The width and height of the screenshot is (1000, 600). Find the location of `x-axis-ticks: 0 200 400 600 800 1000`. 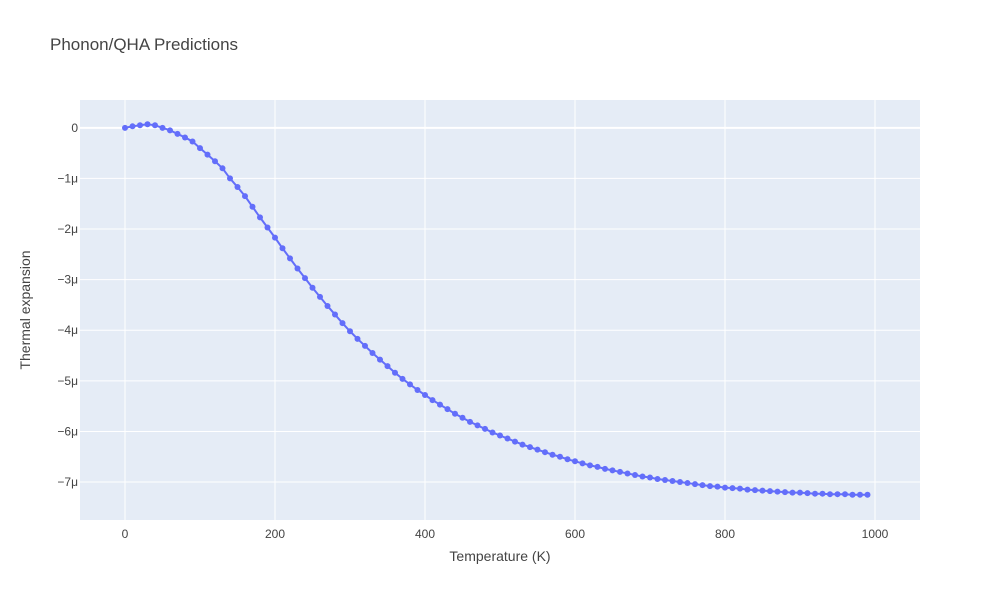

x-axis-ticks: 0 200 400 600 800 1000 is located at coordinates (505, 534).